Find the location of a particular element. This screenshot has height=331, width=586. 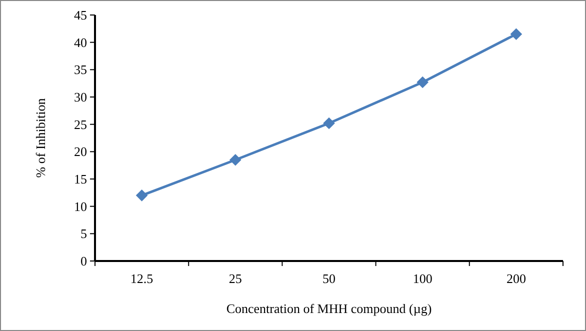

y-tick-label: 0 is located at coordinates (83, 261).